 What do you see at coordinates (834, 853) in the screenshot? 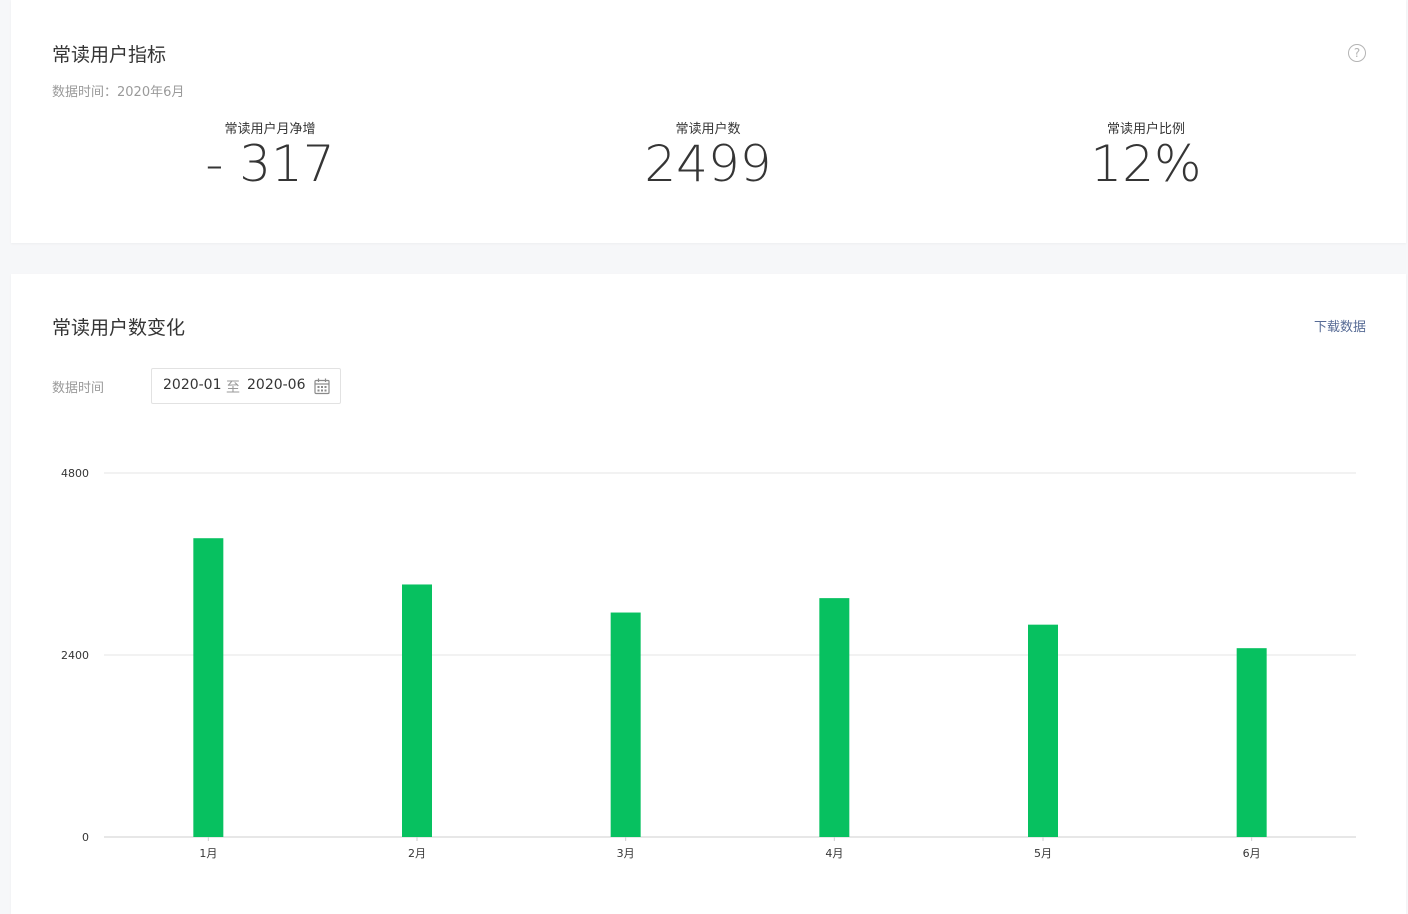
I see `x-tick-label: 4月` at bounding box center [834, 853].